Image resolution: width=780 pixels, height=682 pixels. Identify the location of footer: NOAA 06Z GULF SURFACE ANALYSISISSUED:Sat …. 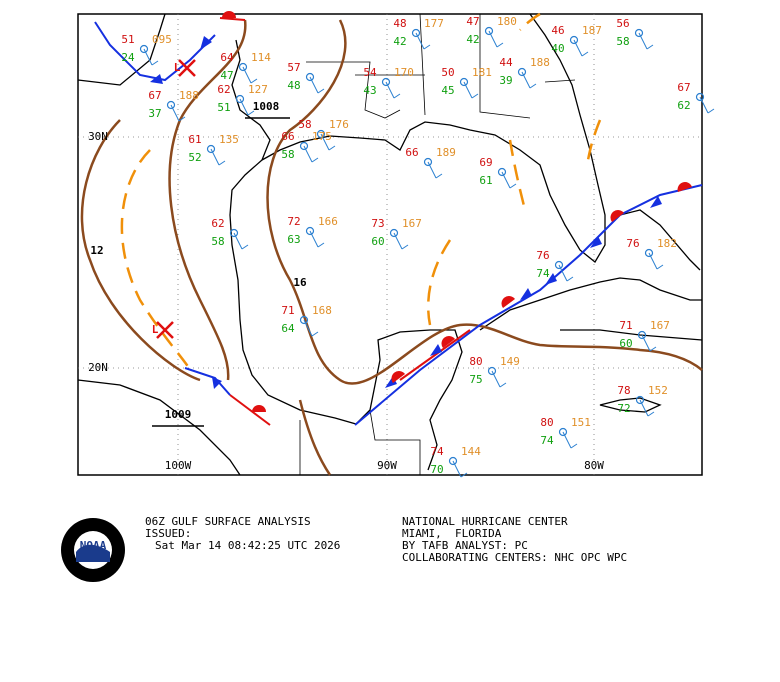
(344, 548).